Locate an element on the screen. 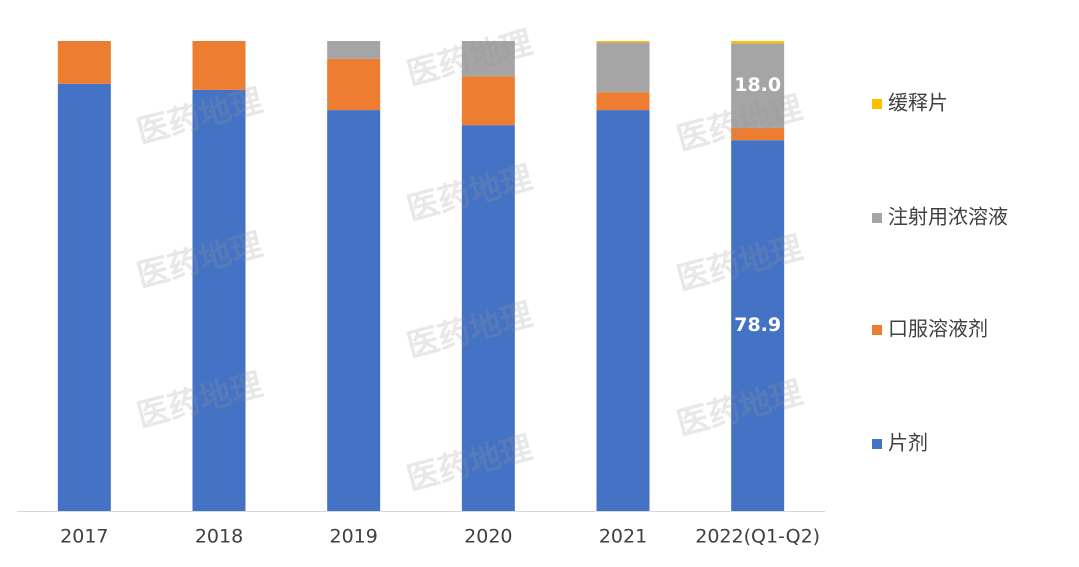  legend-label: 片剂 is located at coordinates (908, 443).